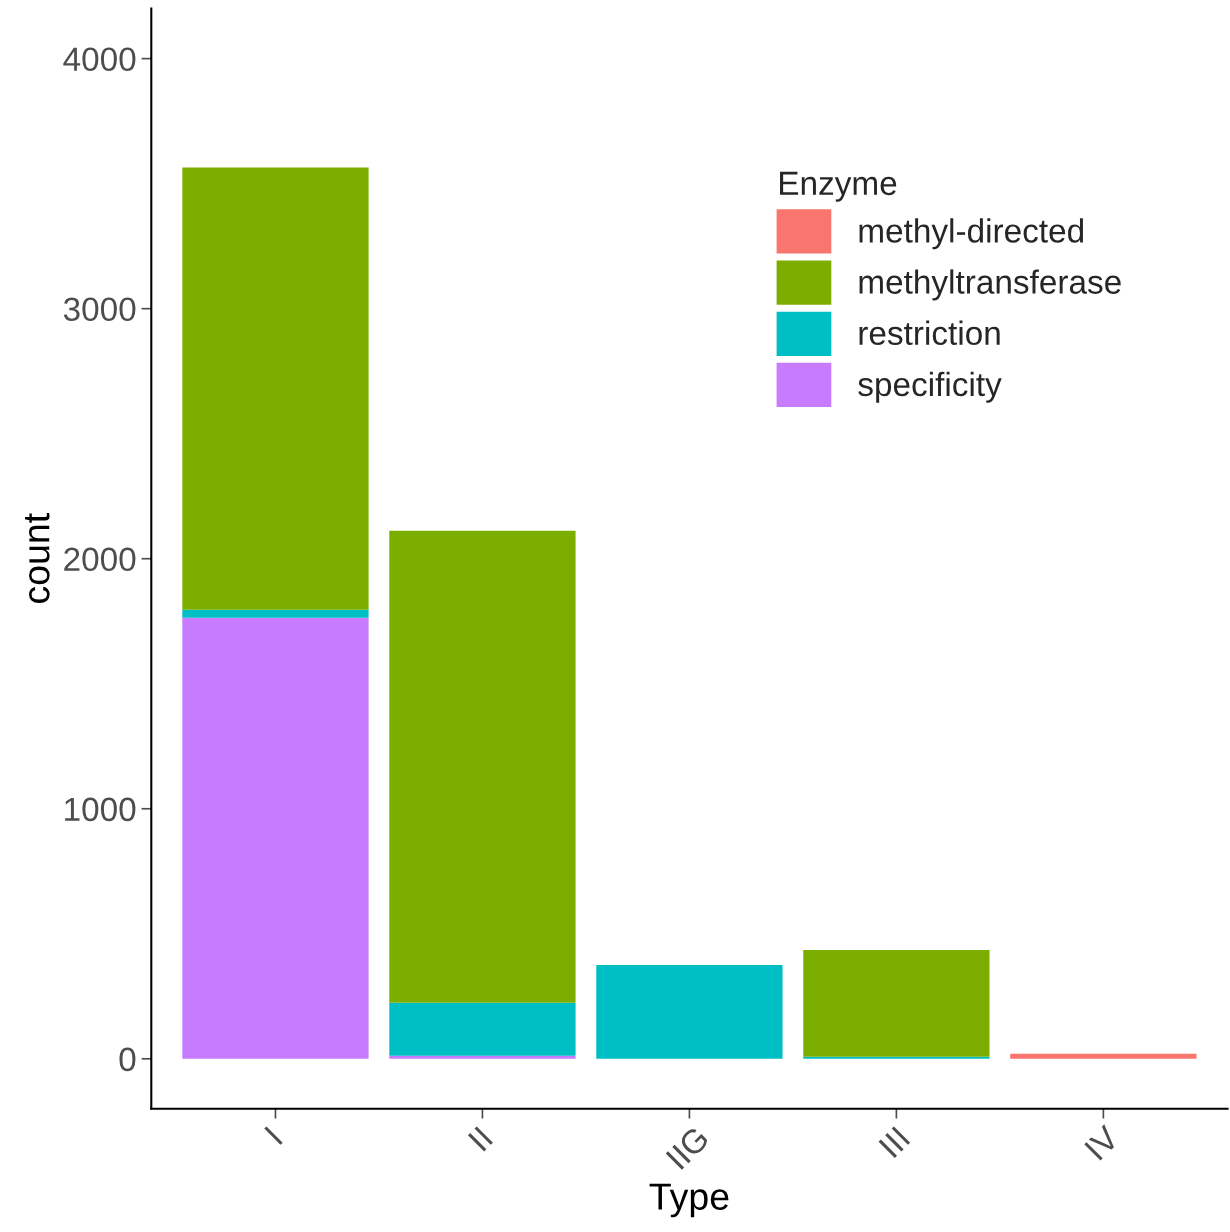 The width and height of the screenshot is (1230, 1232). Describe the element at coordinates (894, 1142) in the screenshot. I see `x-tick-label: III` at that location.